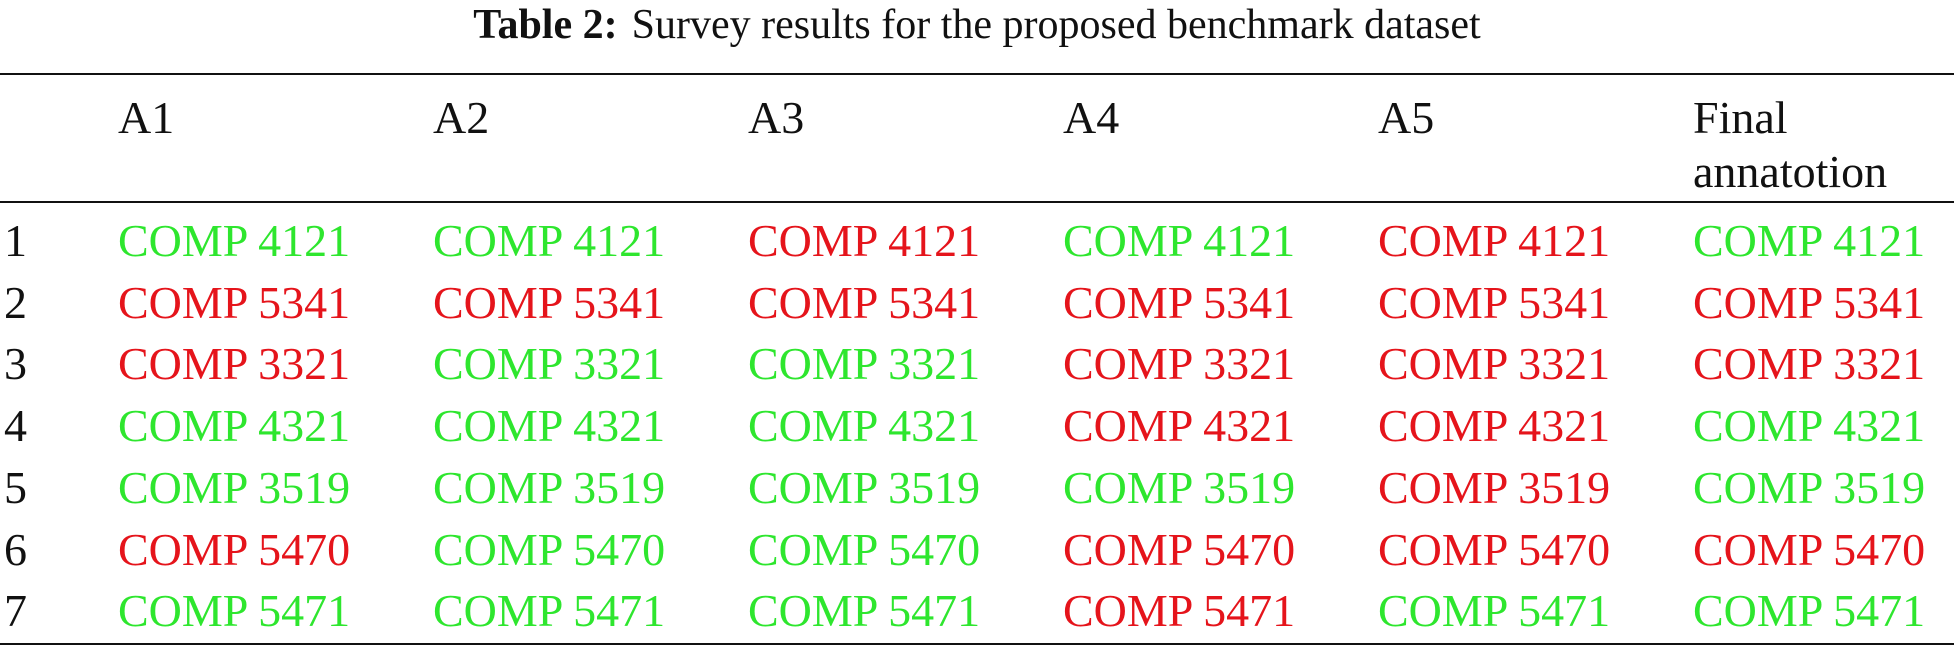 The height and width of the screenshot is (650, 1954). What do you see at coordinates (461, 117) in the screenshot?
I see `column-header: A2` at bounding box center [461, 117].